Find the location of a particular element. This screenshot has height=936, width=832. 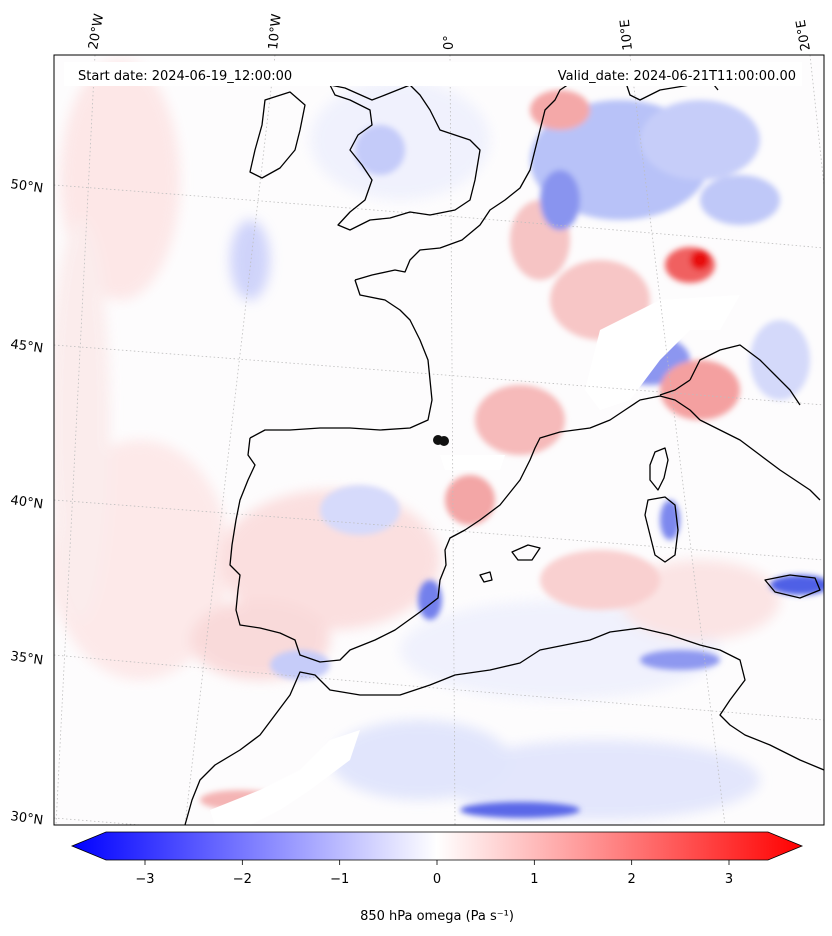

longitude-labels: 20°W 10°W 0° 10°E 20°E is located at coordinates (450, 32).